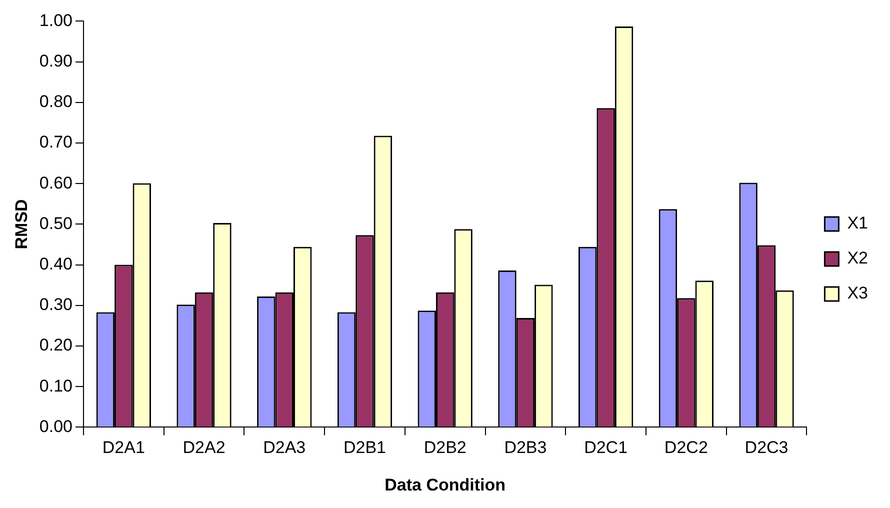  Describe the element at coordinates (55, 426) in the screenshot. I see `y-tick-label: 0.00` at that location.